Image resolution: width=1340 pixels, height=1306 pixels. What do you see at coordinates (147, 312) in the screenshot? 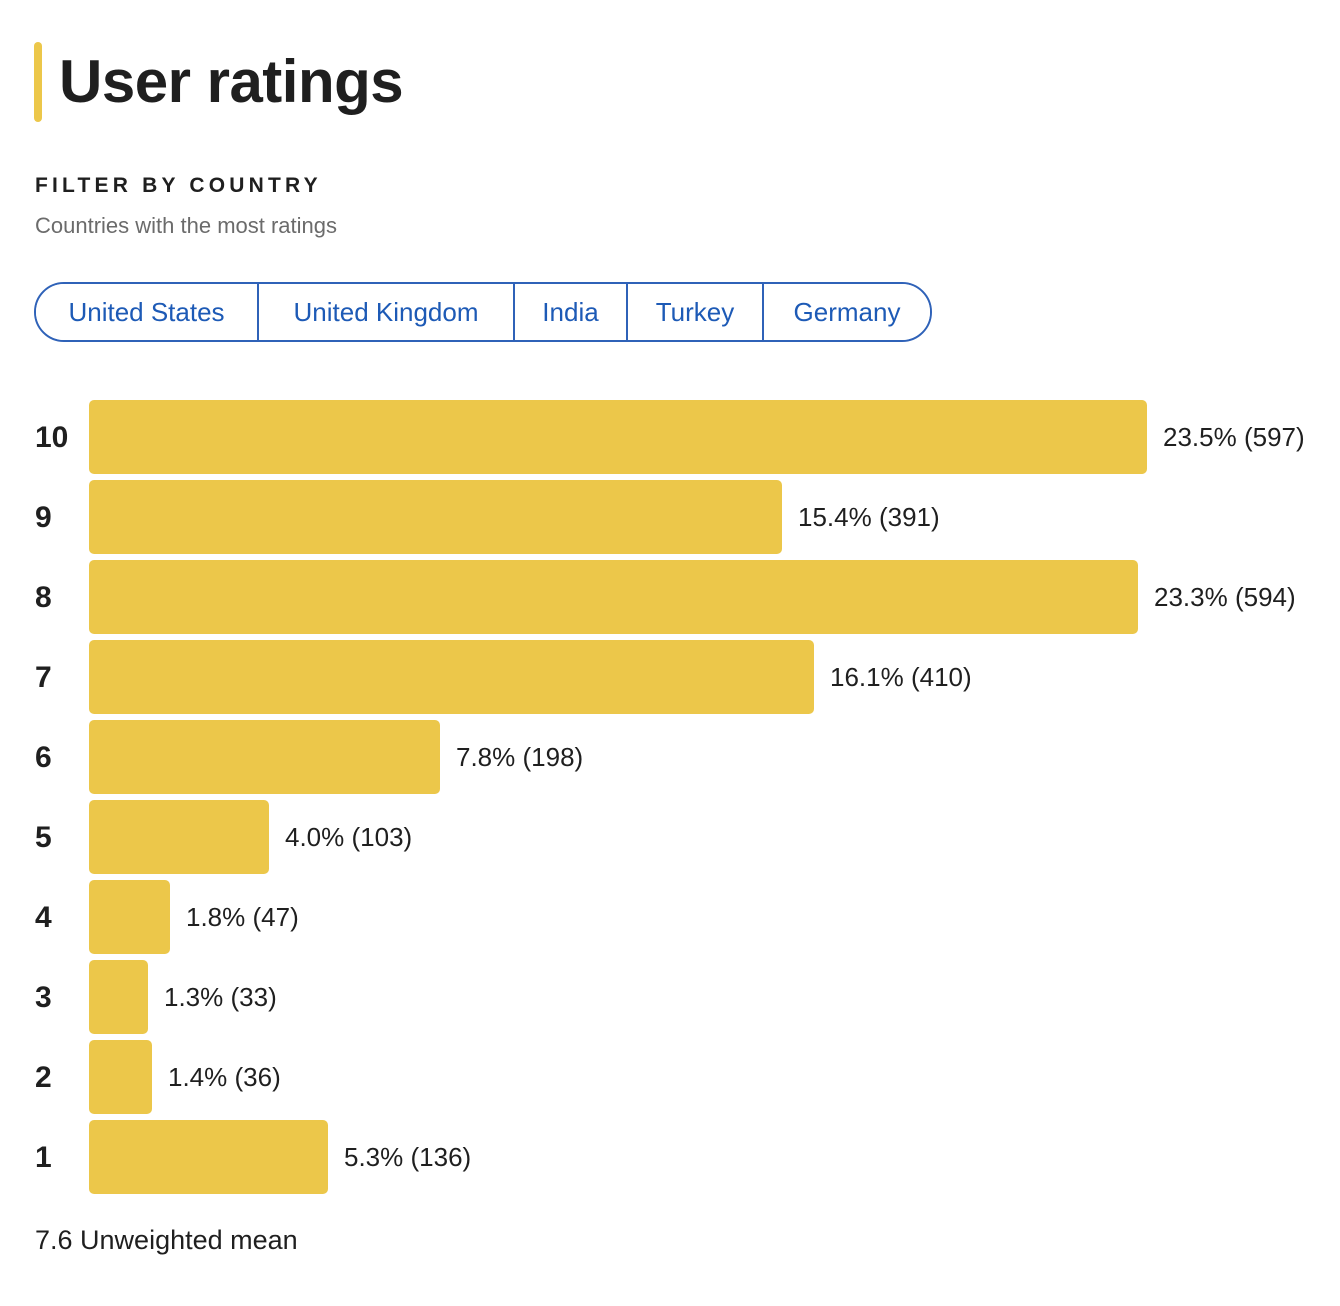
I see `country-chip-united-states: United States` at bounding box center [147, 312].